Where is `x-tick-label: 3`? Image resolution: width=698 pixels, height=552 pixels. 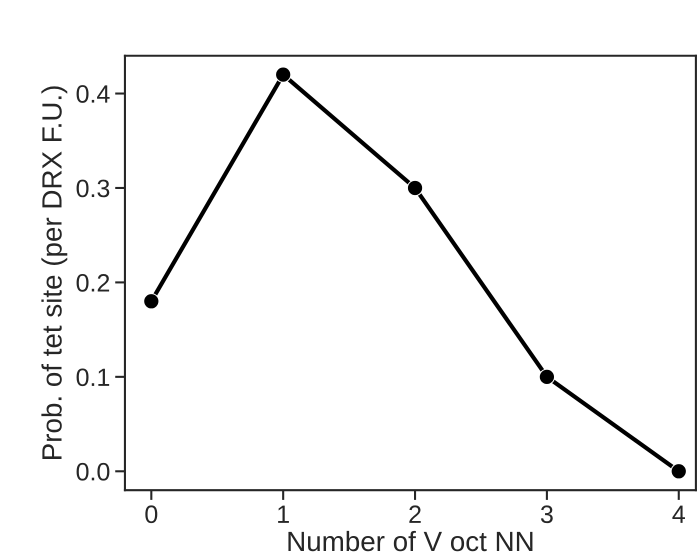
x-tick-label: 3 is located at coordinates (546, 514).